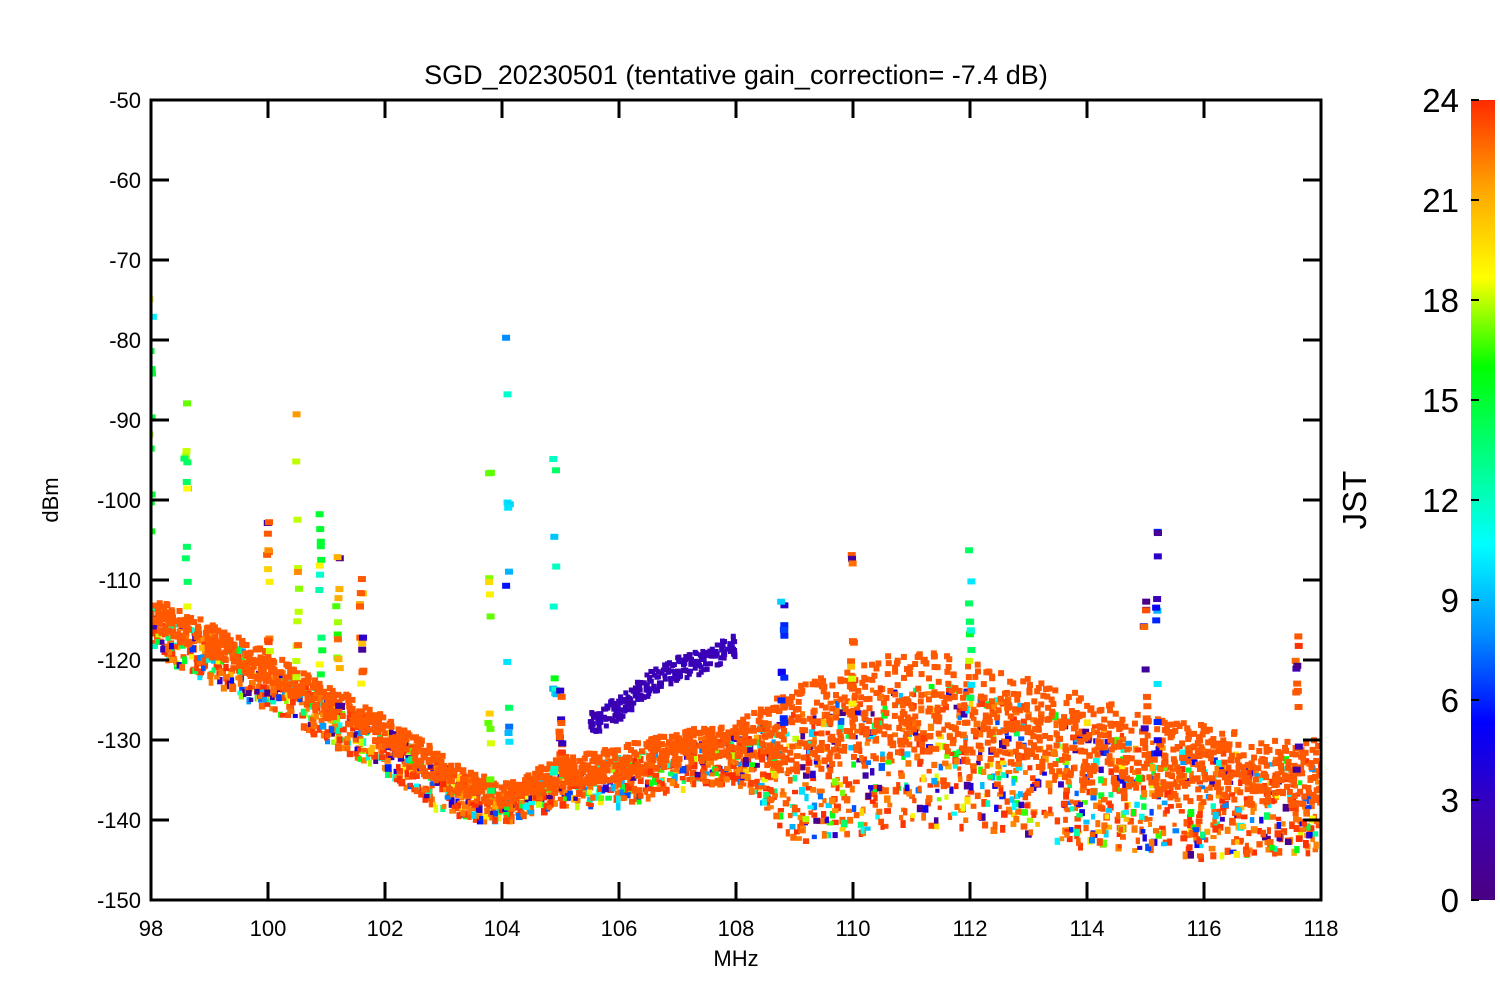  What do you see at coordinates (50, 499) in the screenshot?
I see `y-axis-label: dBm` at bounding box center [50, 499].